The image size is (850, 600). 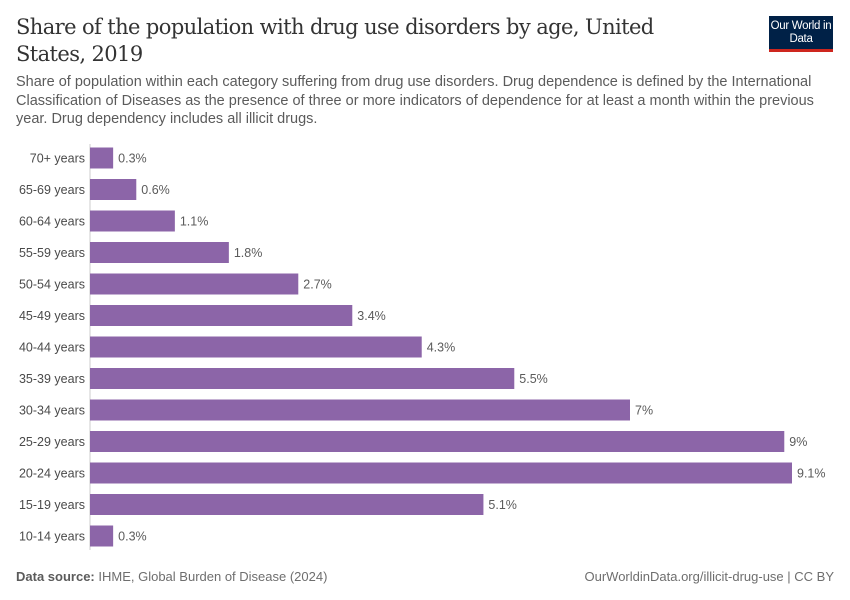 What do you see at coordinates (52, 537) in the screenshot?
I see `category-label: 10-14 years` at bounding box center [52, 537].